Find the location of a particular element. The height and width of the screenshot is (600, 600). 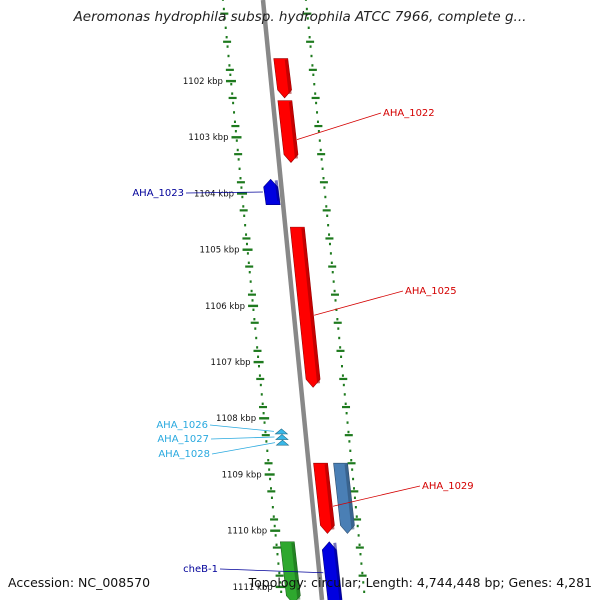

gene-label: AHA_1028 is located at coordinates (184, 454).